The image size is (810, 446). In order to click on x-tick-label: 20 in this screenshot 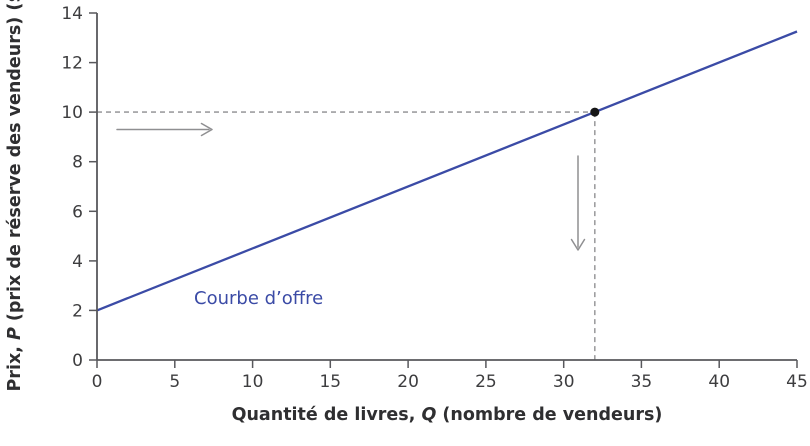, I will do `click(408, 382)`.